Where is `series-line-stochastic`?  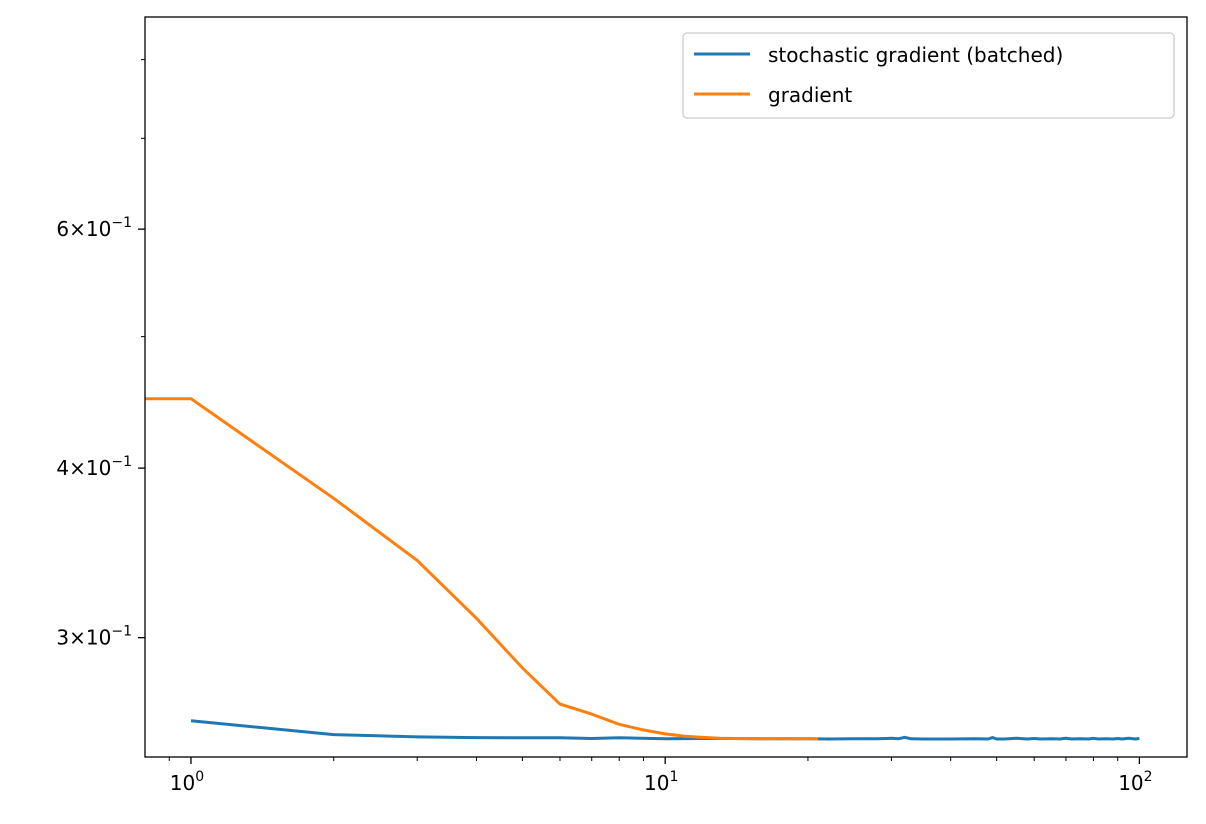 series-line-stochastic is located at coordinates (665, 730).